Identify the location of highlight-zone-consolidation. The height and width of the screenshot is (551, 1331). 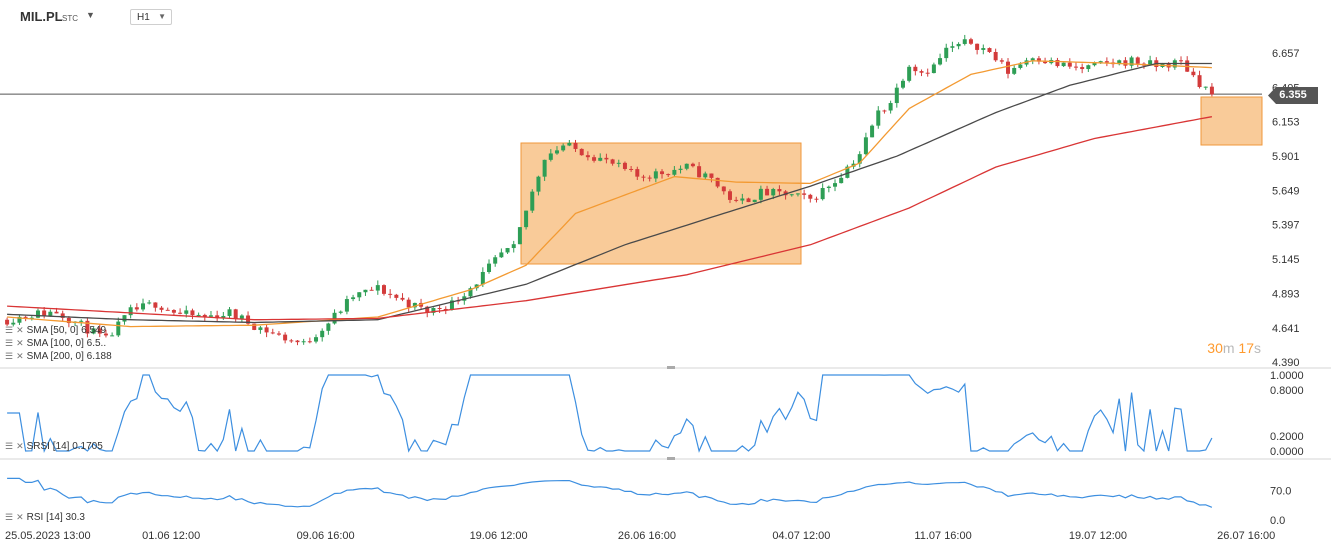
(661, 203).